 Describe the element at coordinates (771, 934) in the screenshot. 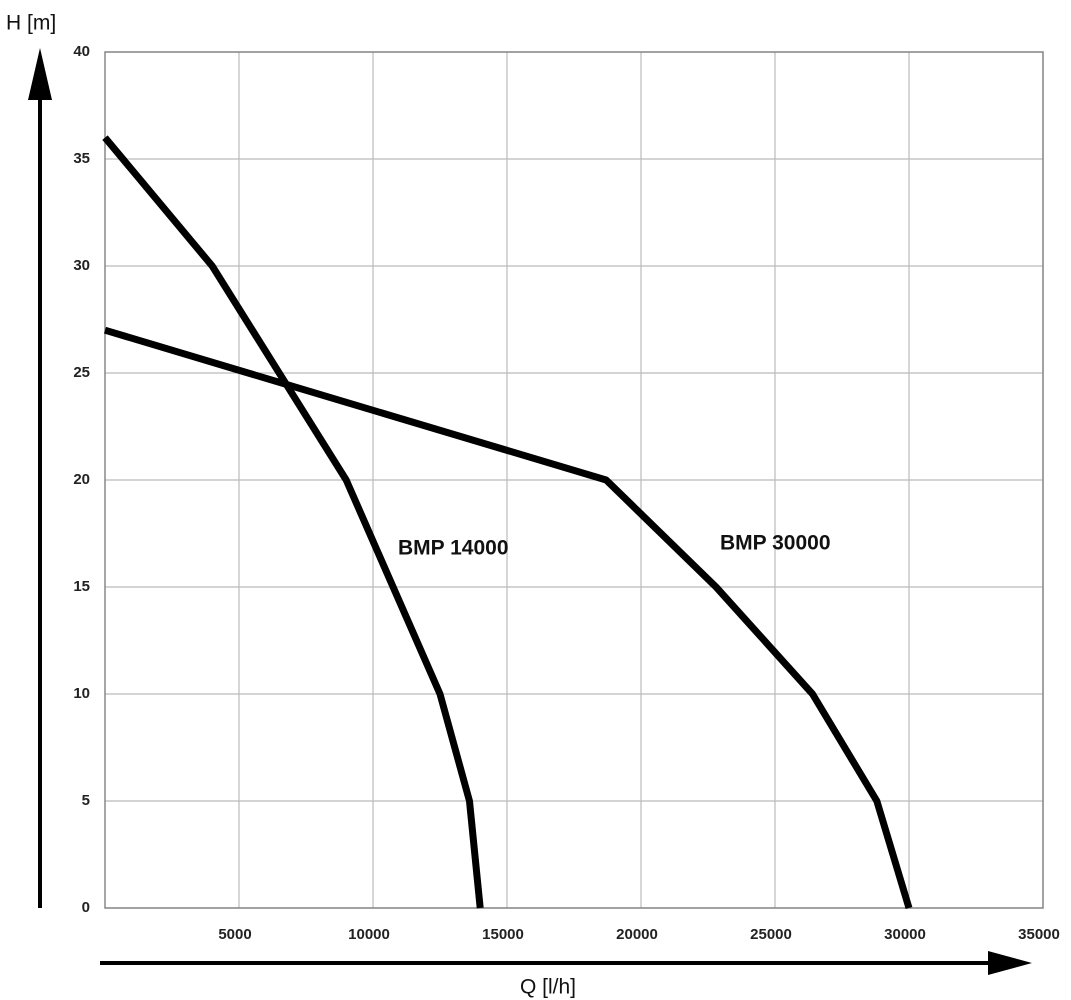

I see `x-tick-label: 25000` at that location.